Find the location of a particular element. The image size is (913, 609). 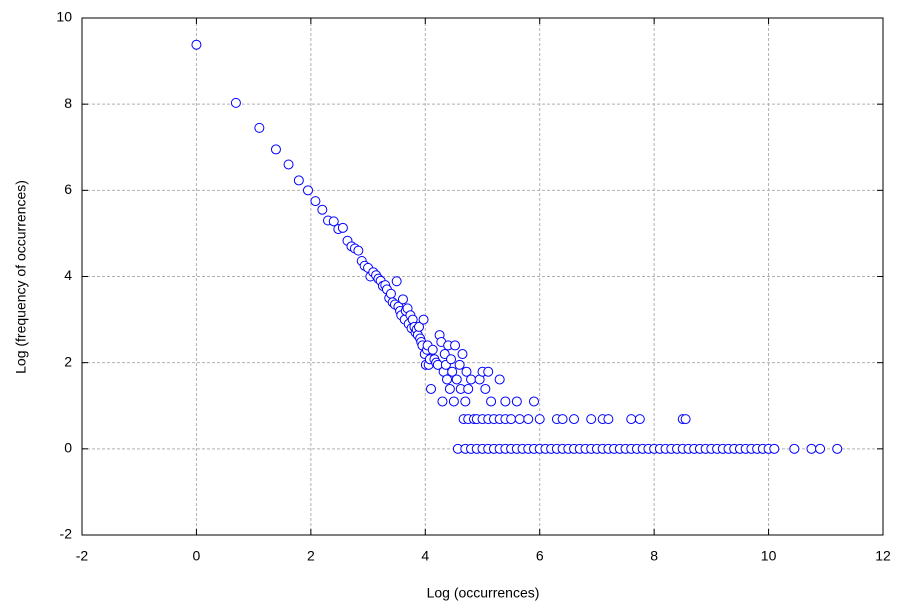

x-tick-label: 12 is located at coordinates (883, 556).